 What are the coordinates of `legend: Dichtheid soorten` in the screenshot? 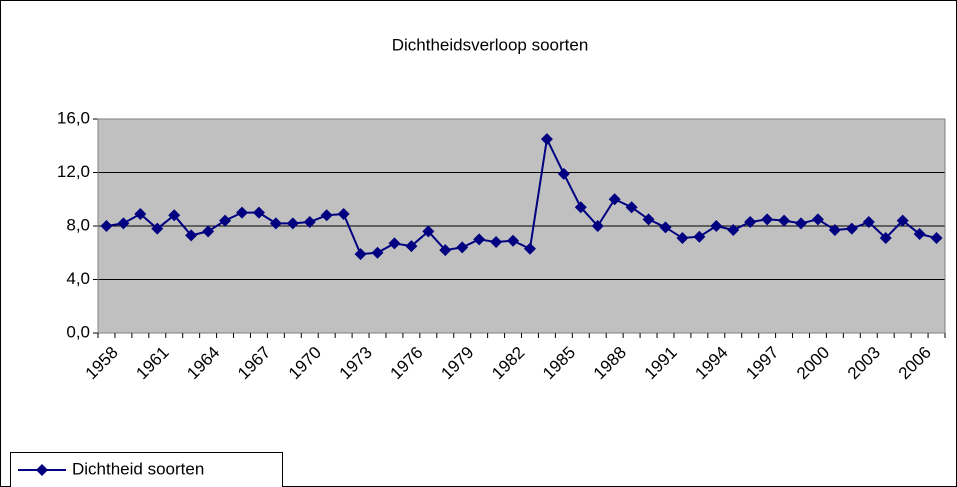 It's located at (146, 469).